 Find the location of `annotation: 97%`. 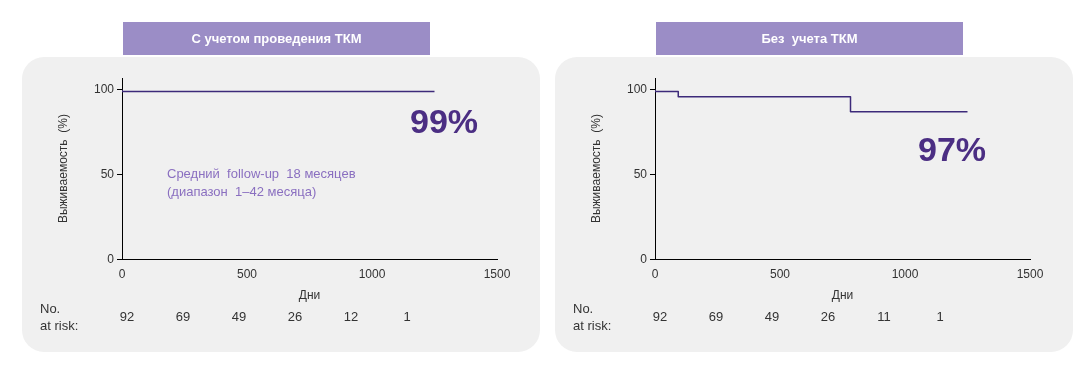

annotation: 97% is located at coordinates (952, 149).